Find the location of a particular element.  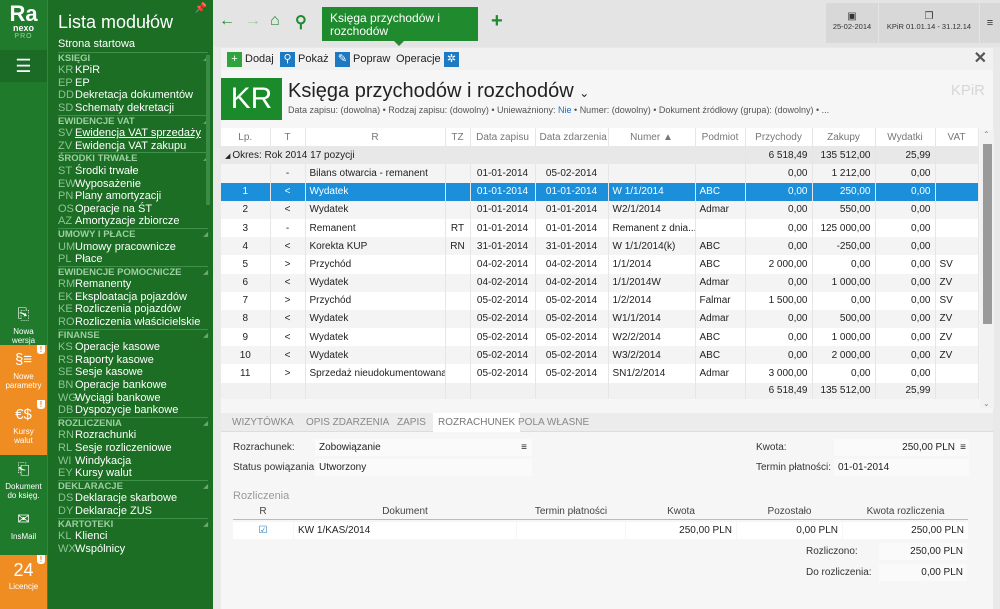

table-scrollbar: ⌃ ⌄ is located at coordinates (987, 269).